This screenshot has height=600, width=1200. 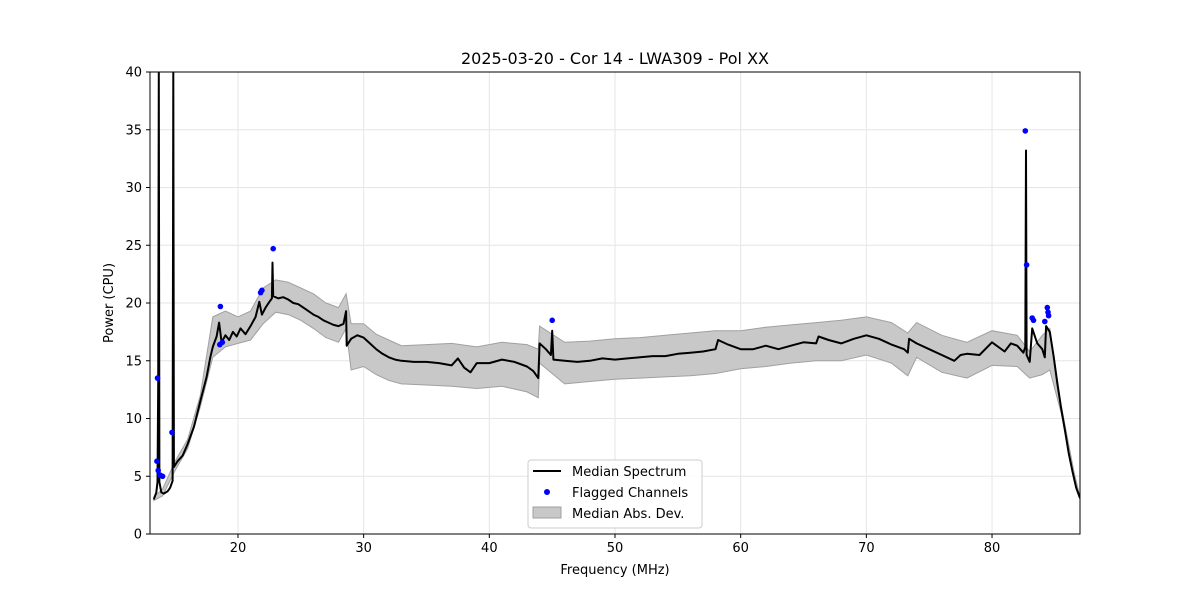 What do you see at coordinates (133, 361) in the screenshot?
I see `y-tick-label: 15` at bounding box center [133, 361].